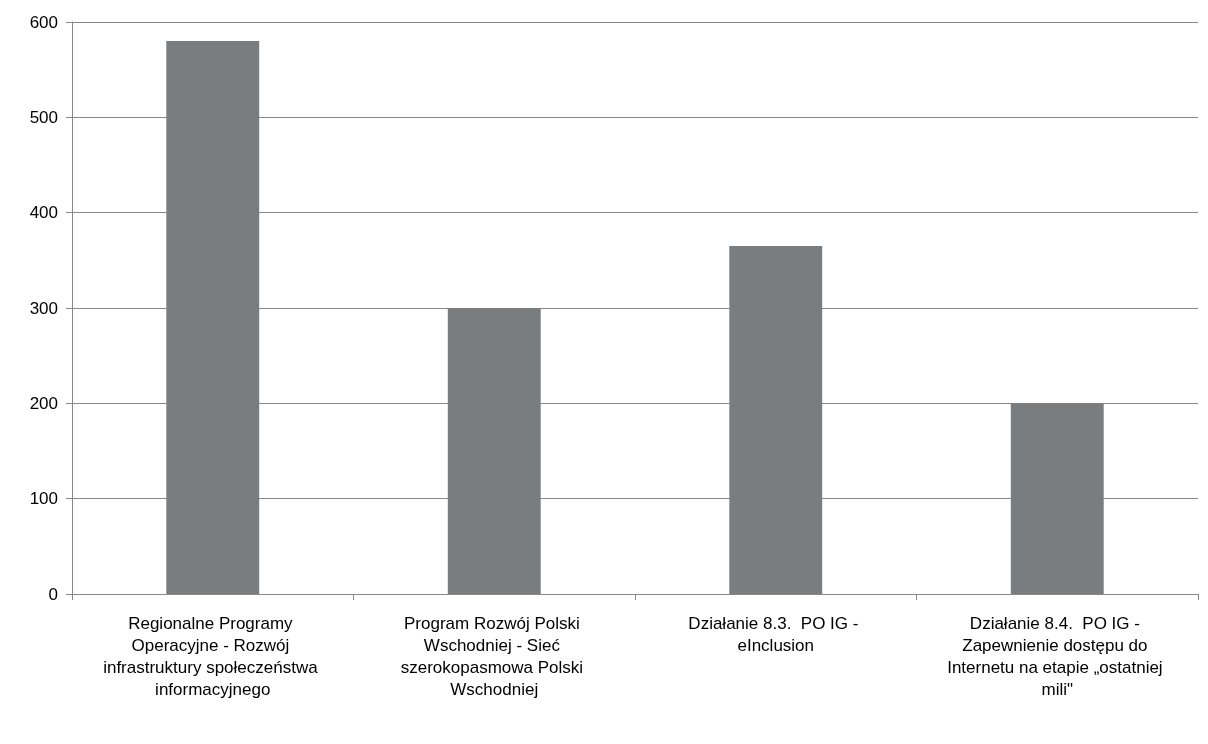  What do you see at coordinates (43, 22) in the screenshot?
I see `y-tick-label: 600` at bounding box center [43, 22].